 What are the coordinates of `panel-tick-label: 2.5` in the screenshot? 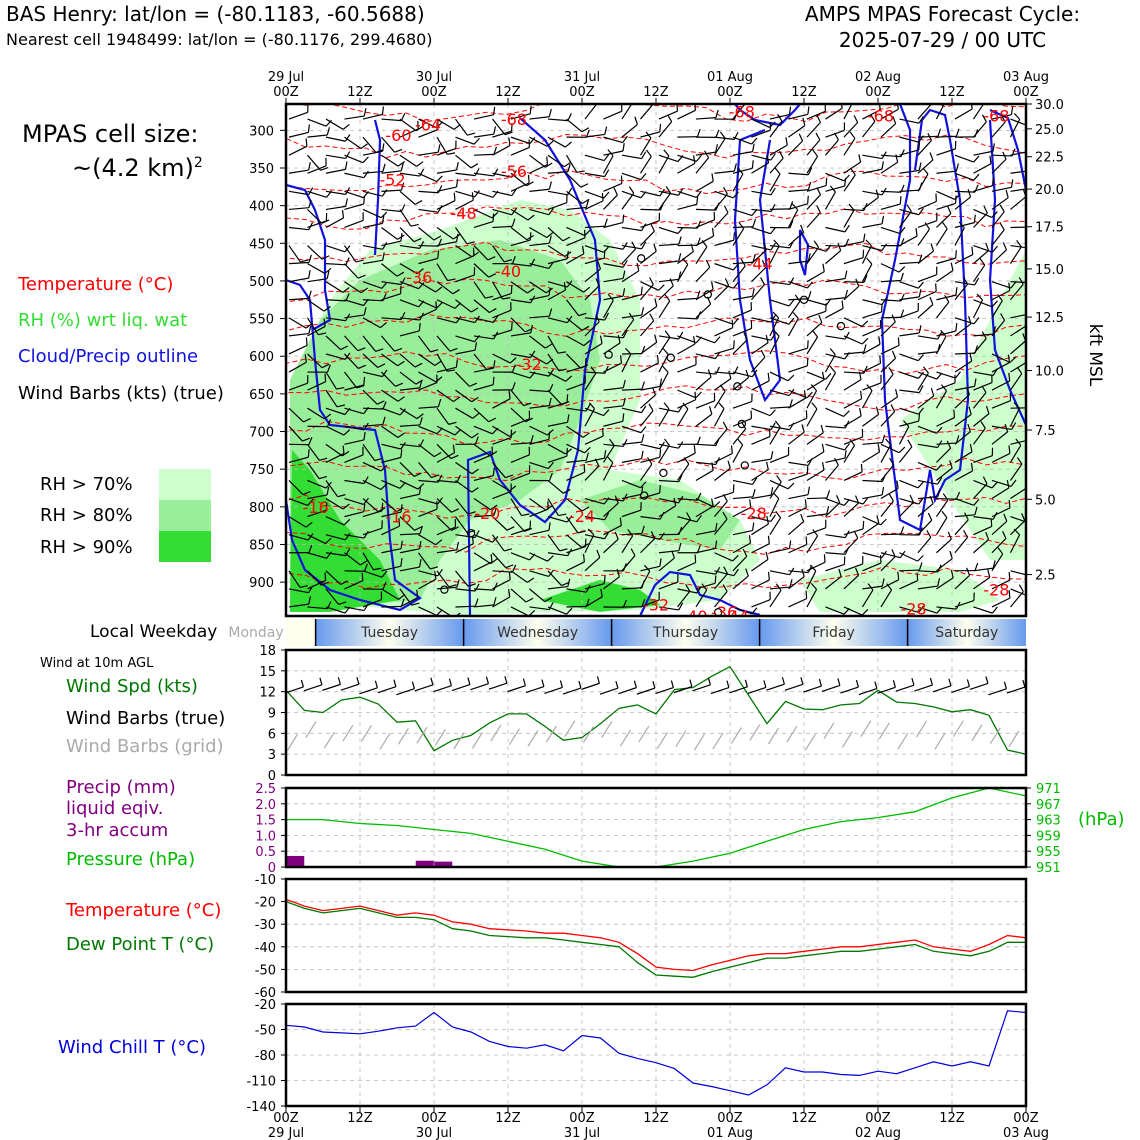 It's located at (265, 789).